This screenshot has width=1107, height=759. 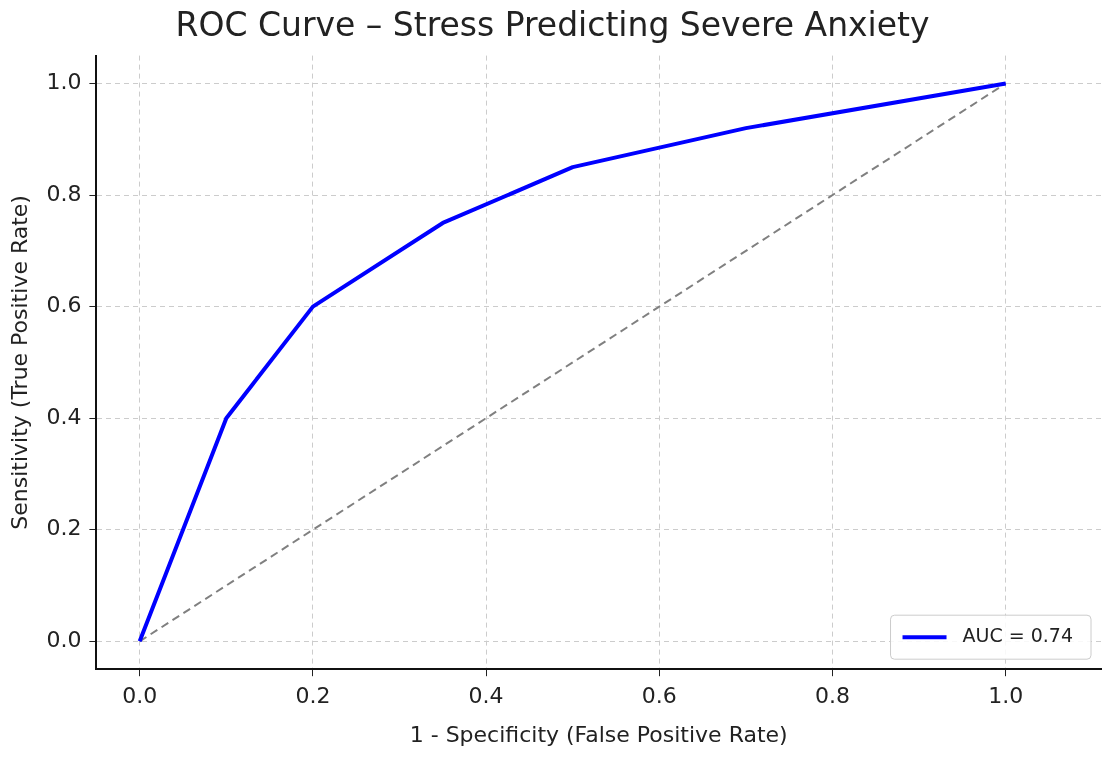 I want to click on y-tick-label: 1.0, so click(x=64, y=82).